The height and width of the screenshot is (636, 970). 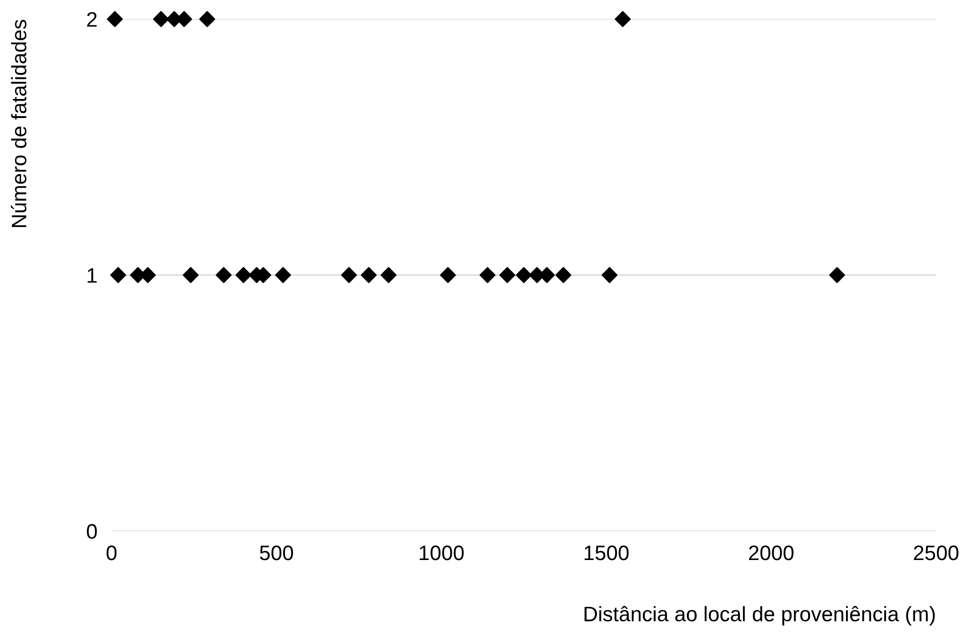 What do you see at coordinates (277, 553) in the screenshot?
I see `x-tick-label: 500` at bounding box center [277, 553].